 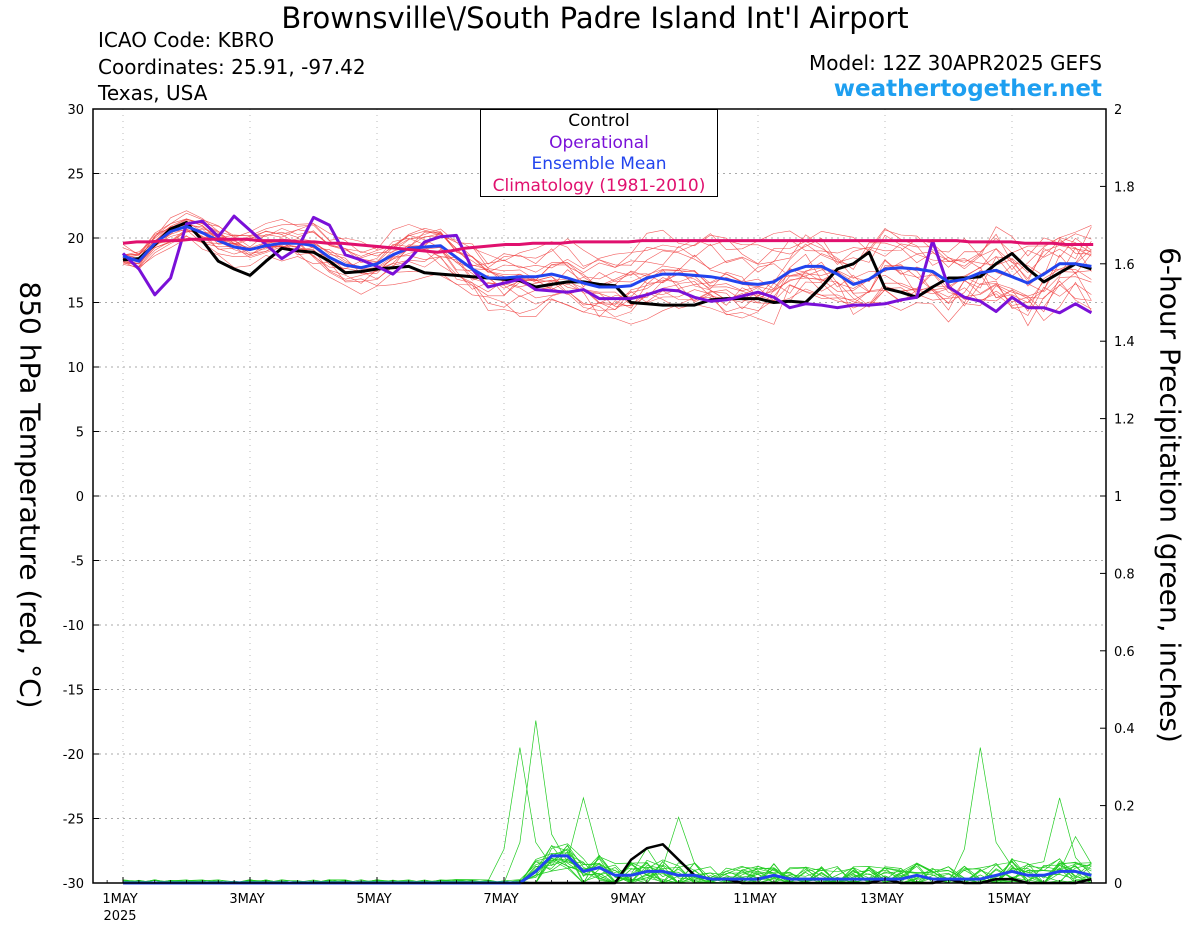 What do you see at coordinates (75, 368) in the screenshot?
I see `y-left-tick-label: 10` at bounding box center [75, 368].